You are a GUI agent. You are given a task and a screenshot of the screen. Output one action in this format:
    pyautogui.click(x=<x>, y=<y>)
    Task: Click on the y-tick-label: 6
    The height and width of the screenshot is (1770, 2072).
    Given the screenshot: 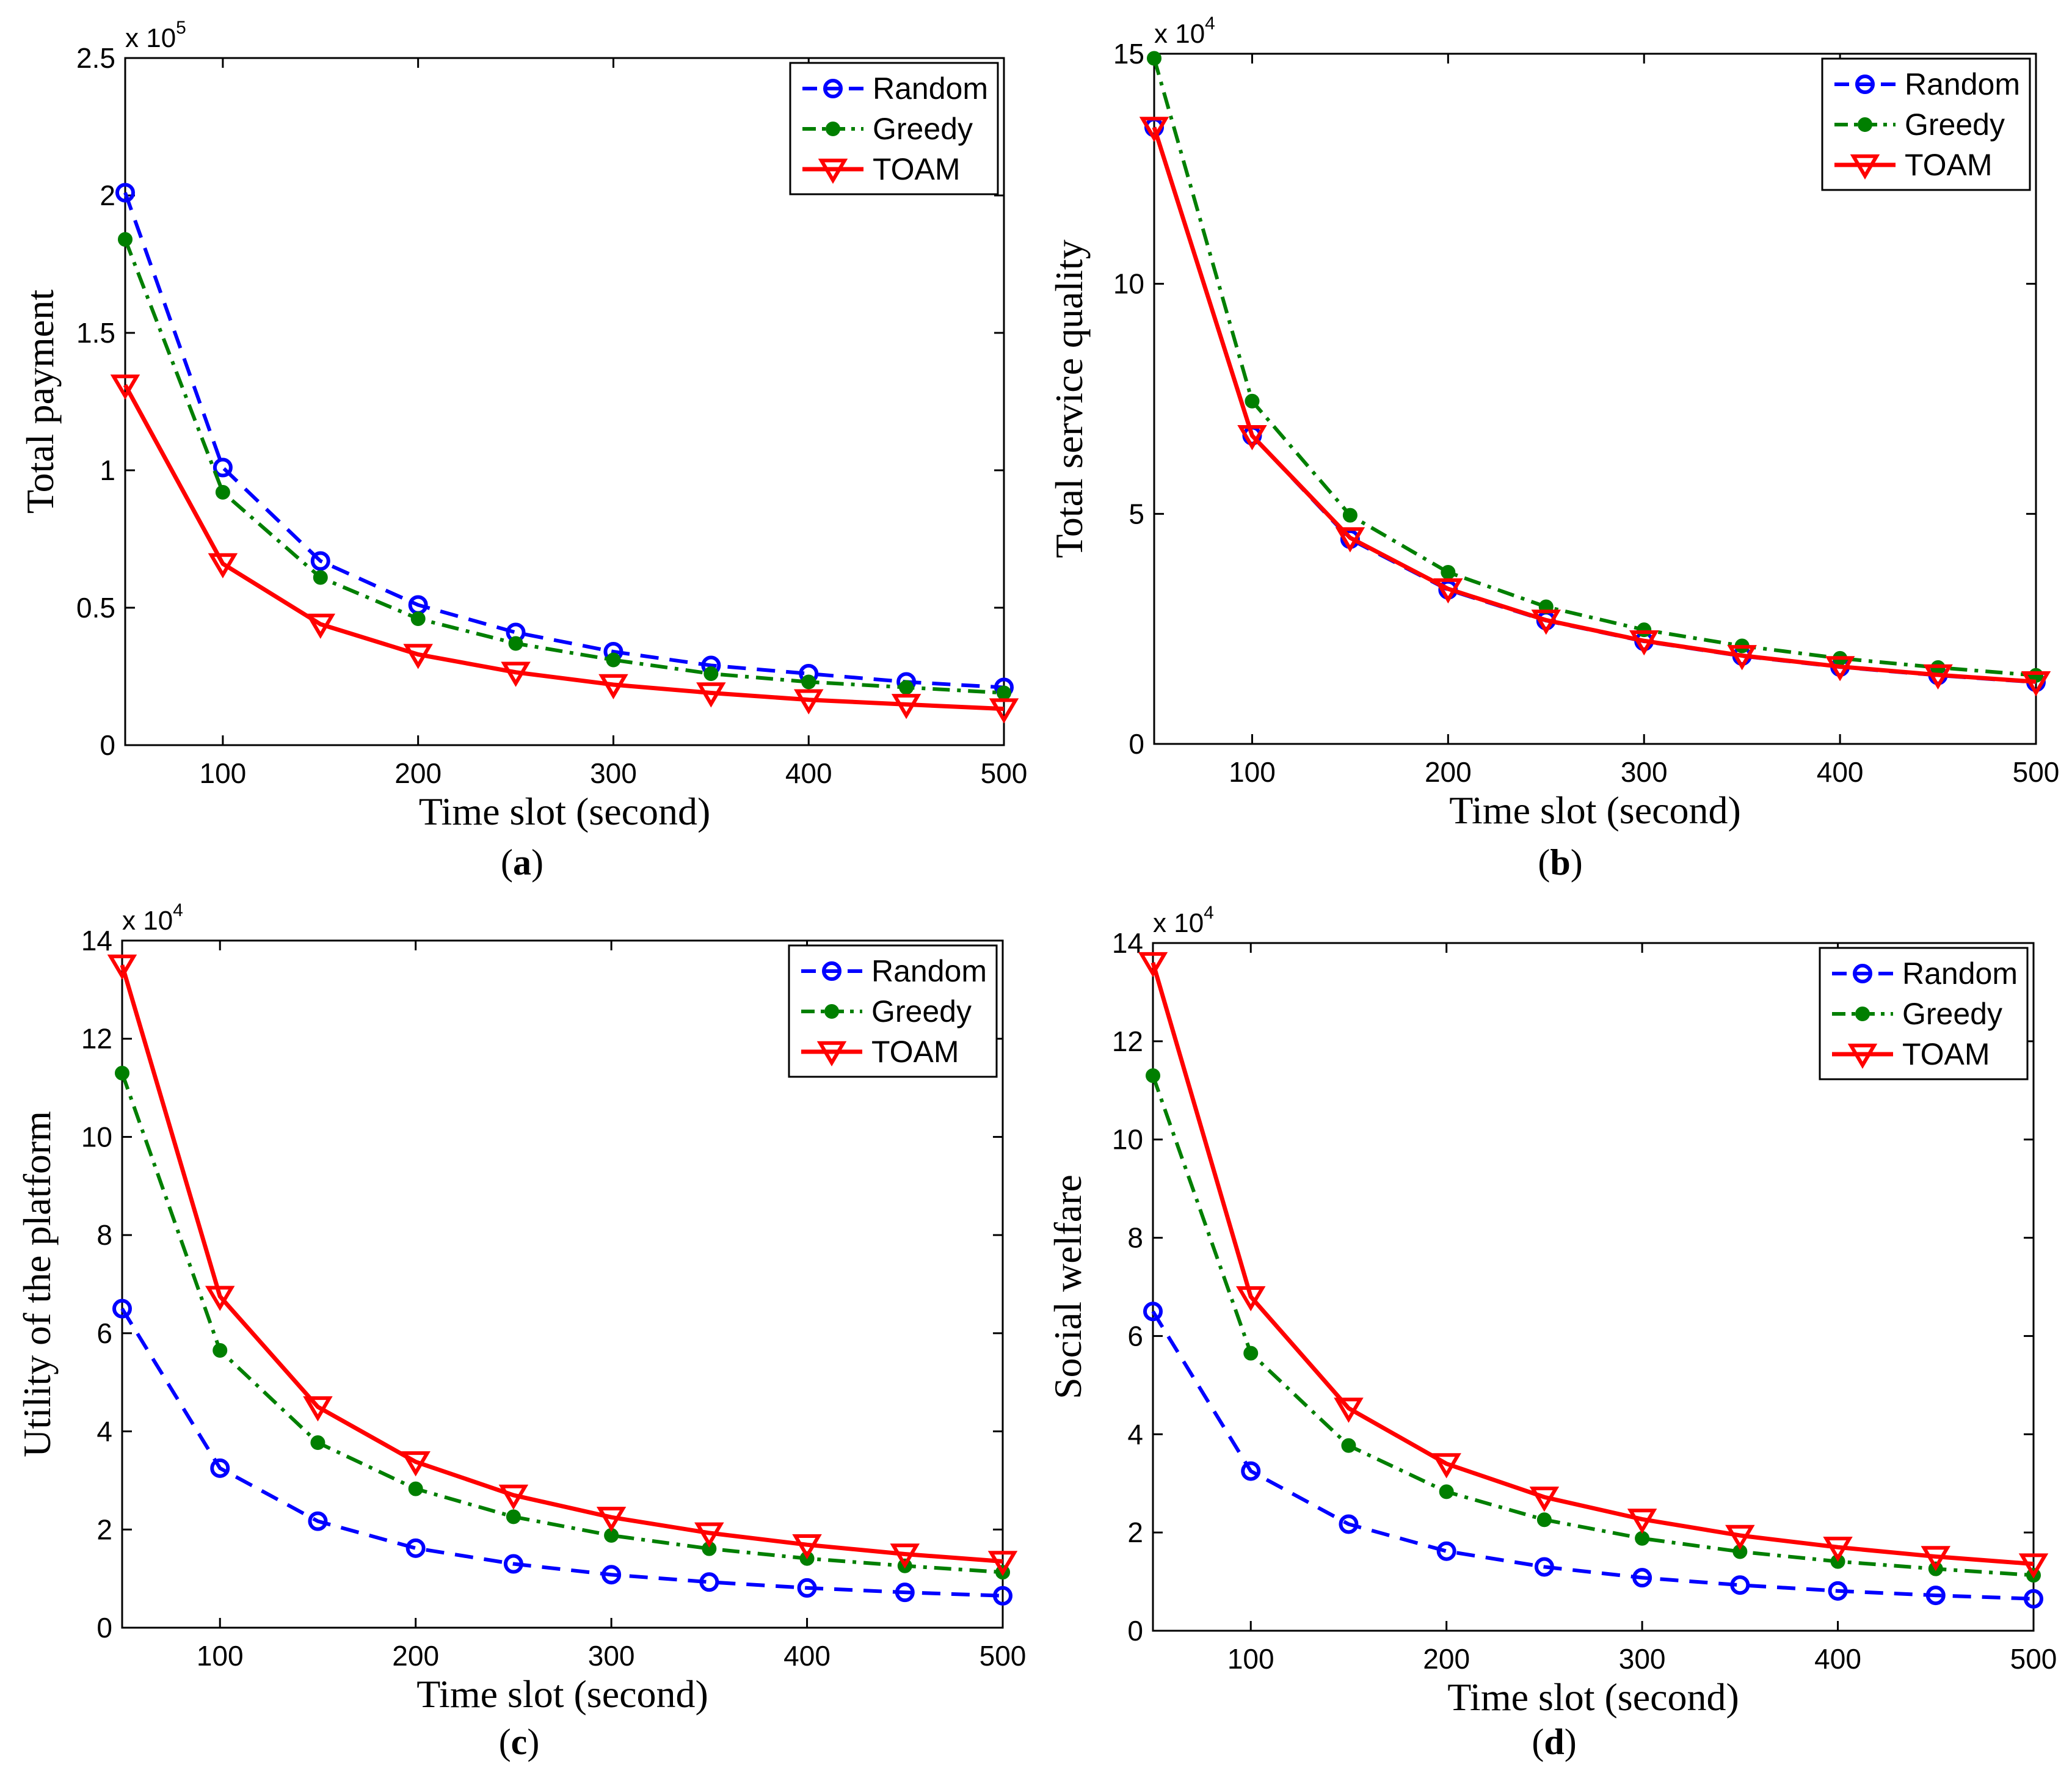 What is the action you would take?
    pyautogui.click(x=1135, y=1336)
    